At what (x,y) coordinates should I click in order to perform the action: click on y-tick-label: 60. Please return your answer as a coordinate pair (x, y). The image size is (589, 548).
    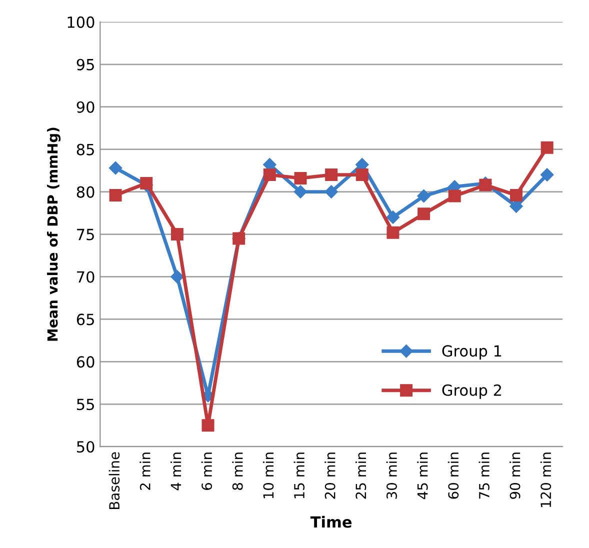
    Looking at the image, I should click on (85, 362).